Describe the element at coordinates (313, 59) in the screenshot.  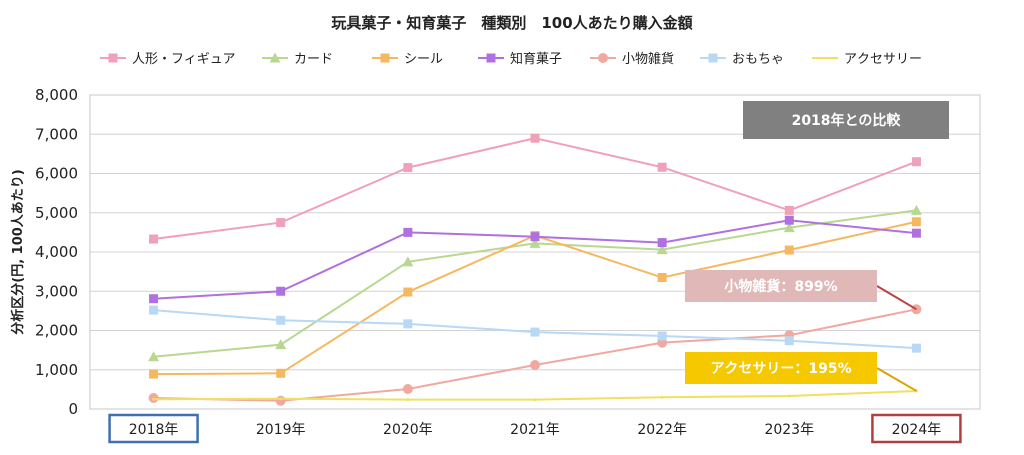
I see `legend-label: カード` at that location.